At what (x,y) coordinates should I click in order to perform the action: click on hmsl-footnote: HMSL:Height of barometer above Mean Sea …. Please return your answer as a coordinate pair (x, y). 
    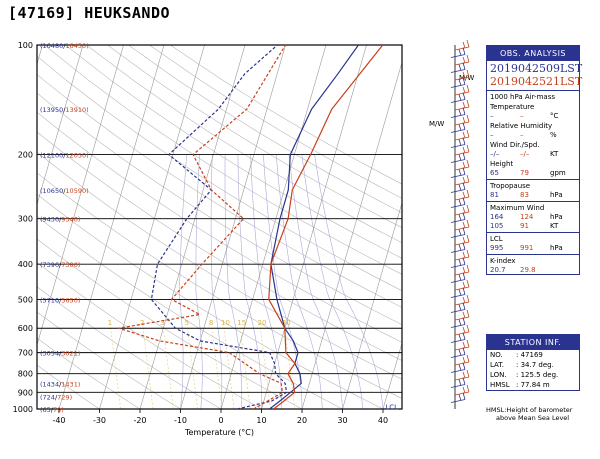
    Looking at the image, I should click on (529, 414).